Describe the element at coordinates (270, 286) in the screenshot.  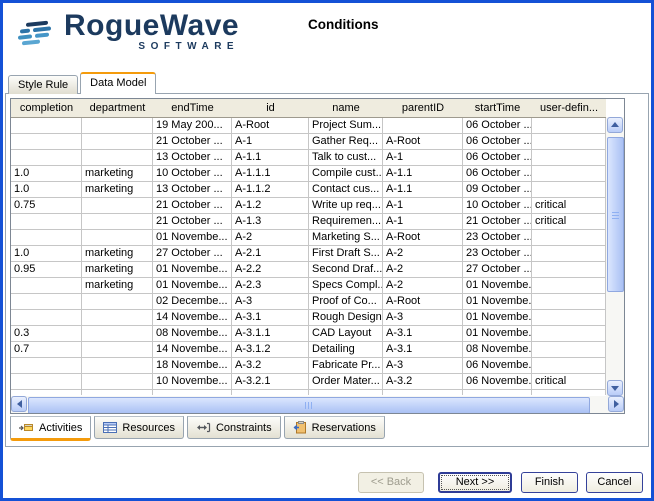
I see `table-cell: A-2.3` at that location.